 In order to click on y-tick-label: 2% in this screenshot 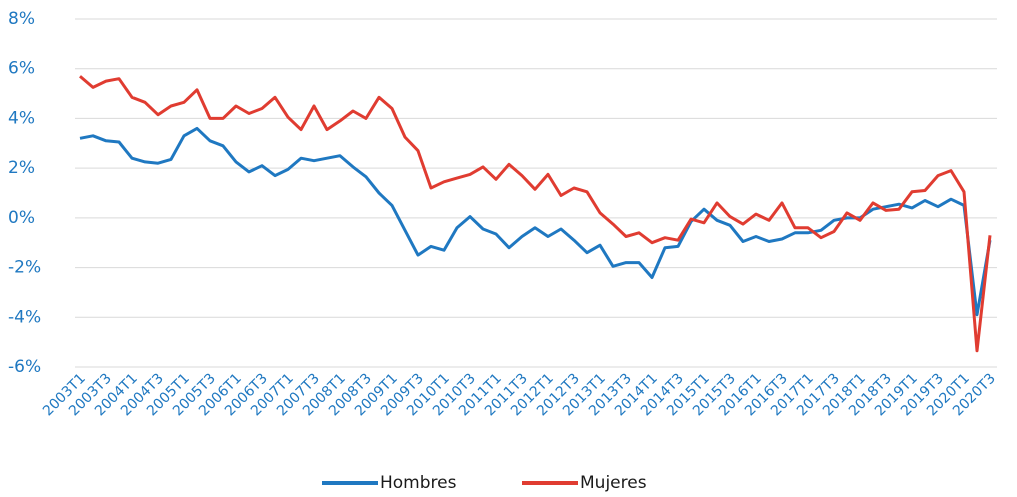, I will do `click(21, 168)`.